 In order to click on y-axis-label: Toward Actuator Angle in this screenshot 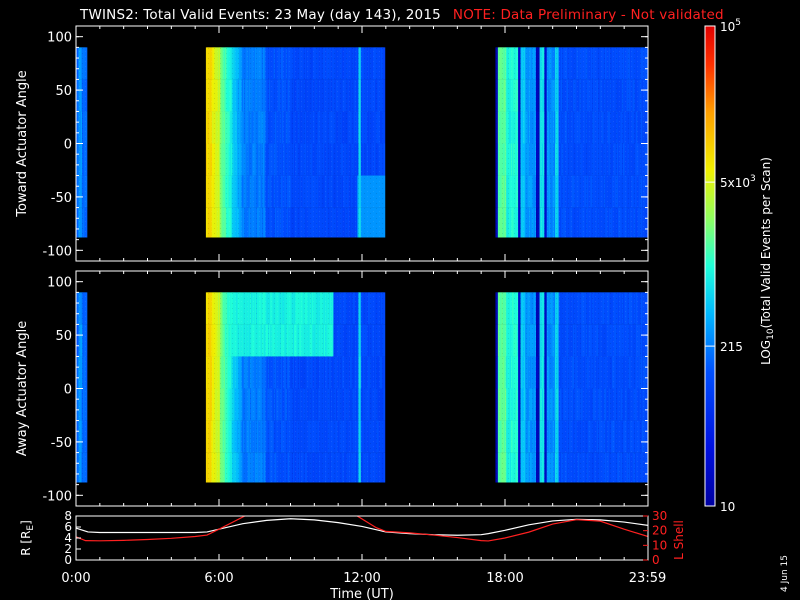, I will do `click(22, 143)`.